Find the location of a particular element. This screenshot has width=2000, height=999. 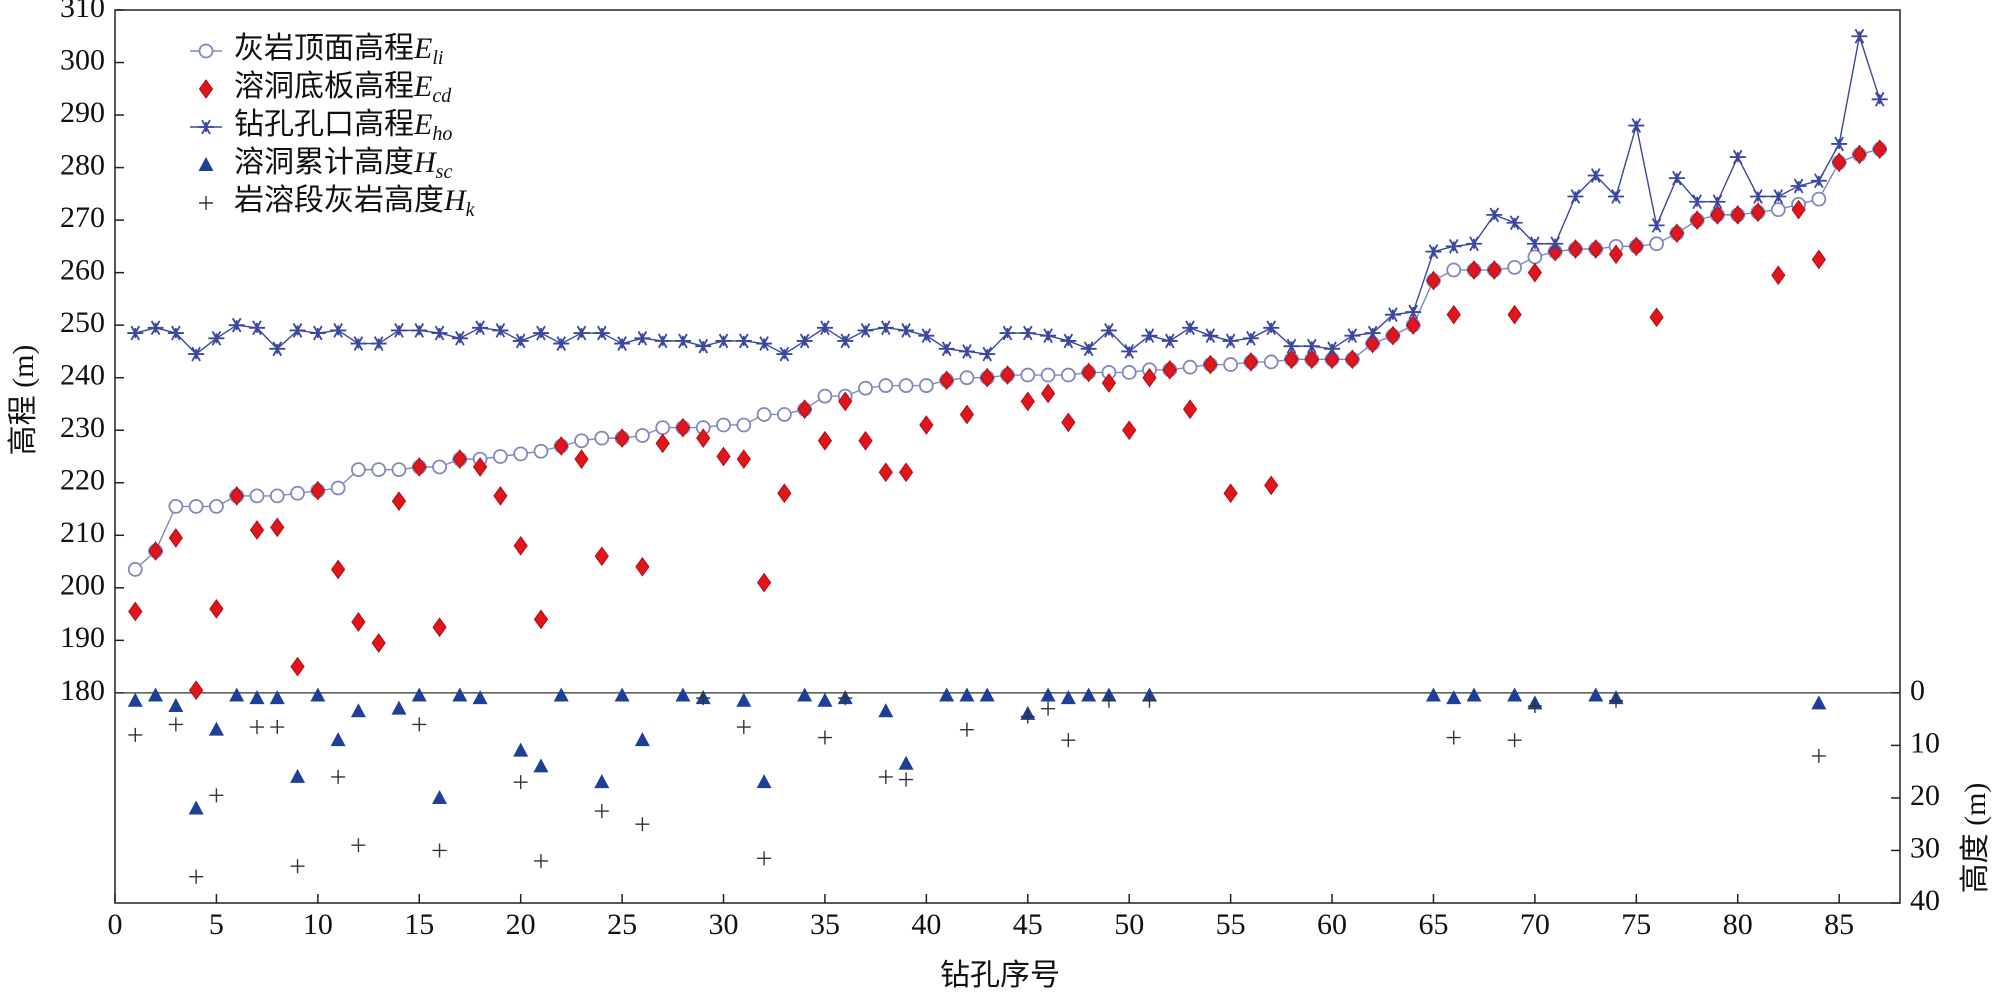

y2-tick-label: 40 is located at coordinates (1925, 900).